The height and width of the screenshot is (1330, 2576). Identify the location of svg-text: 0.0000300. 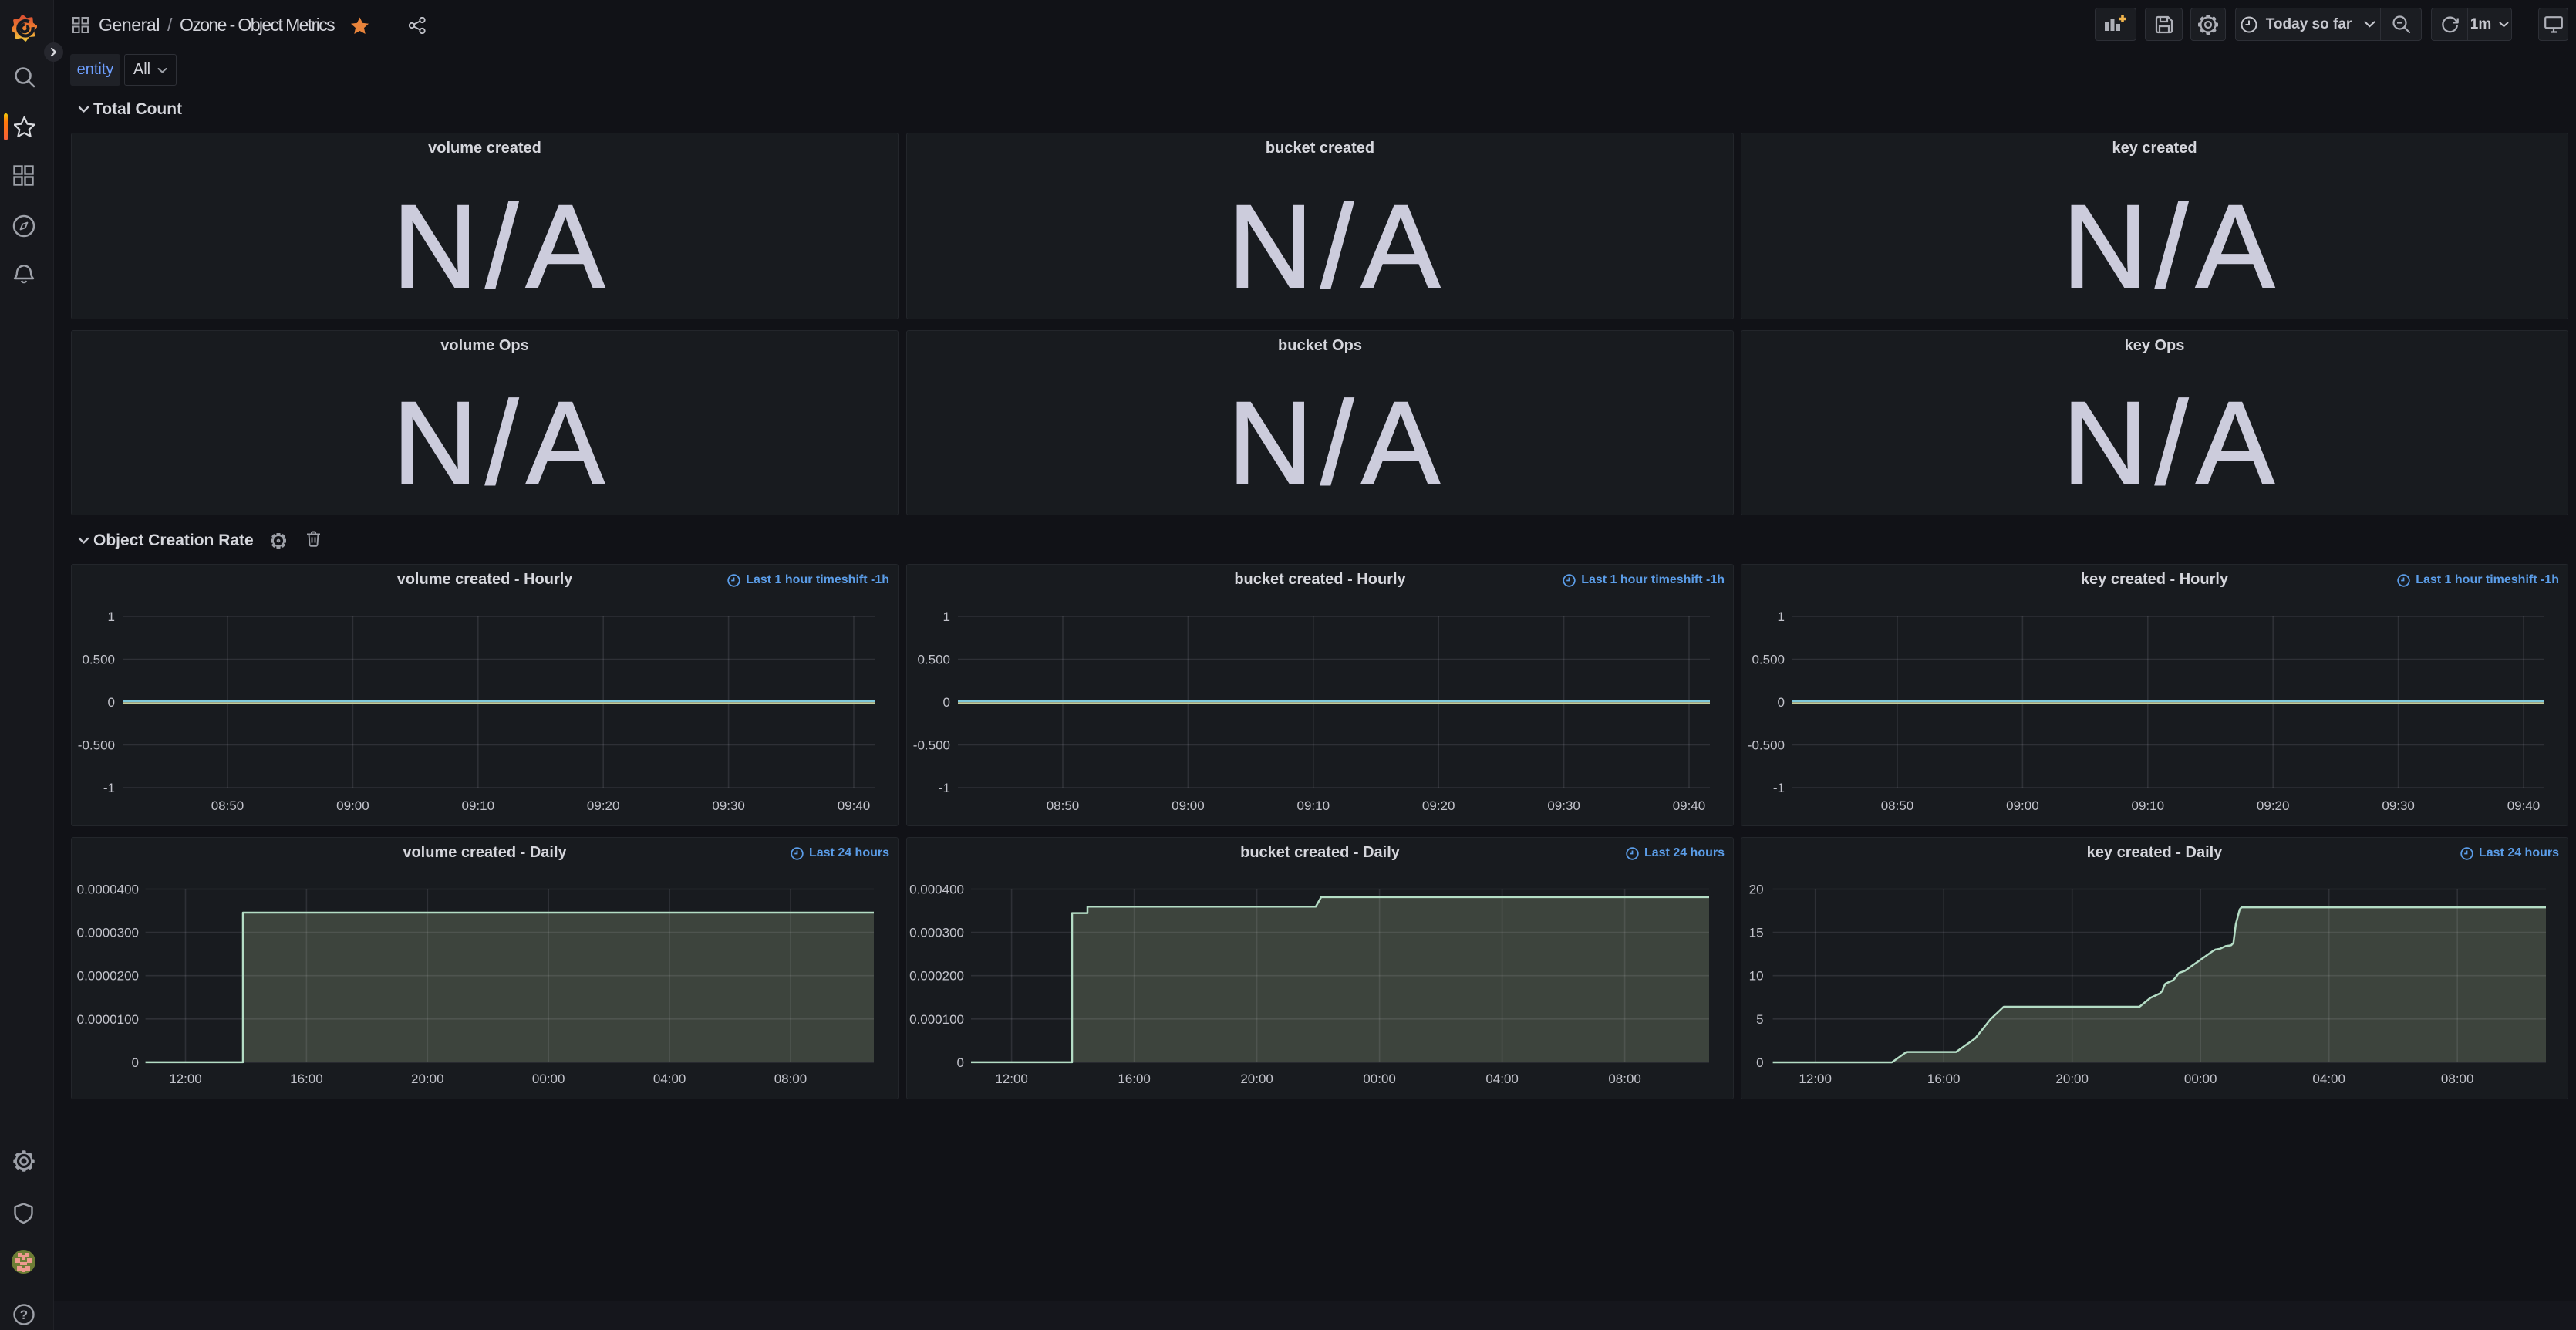
(108, 933).